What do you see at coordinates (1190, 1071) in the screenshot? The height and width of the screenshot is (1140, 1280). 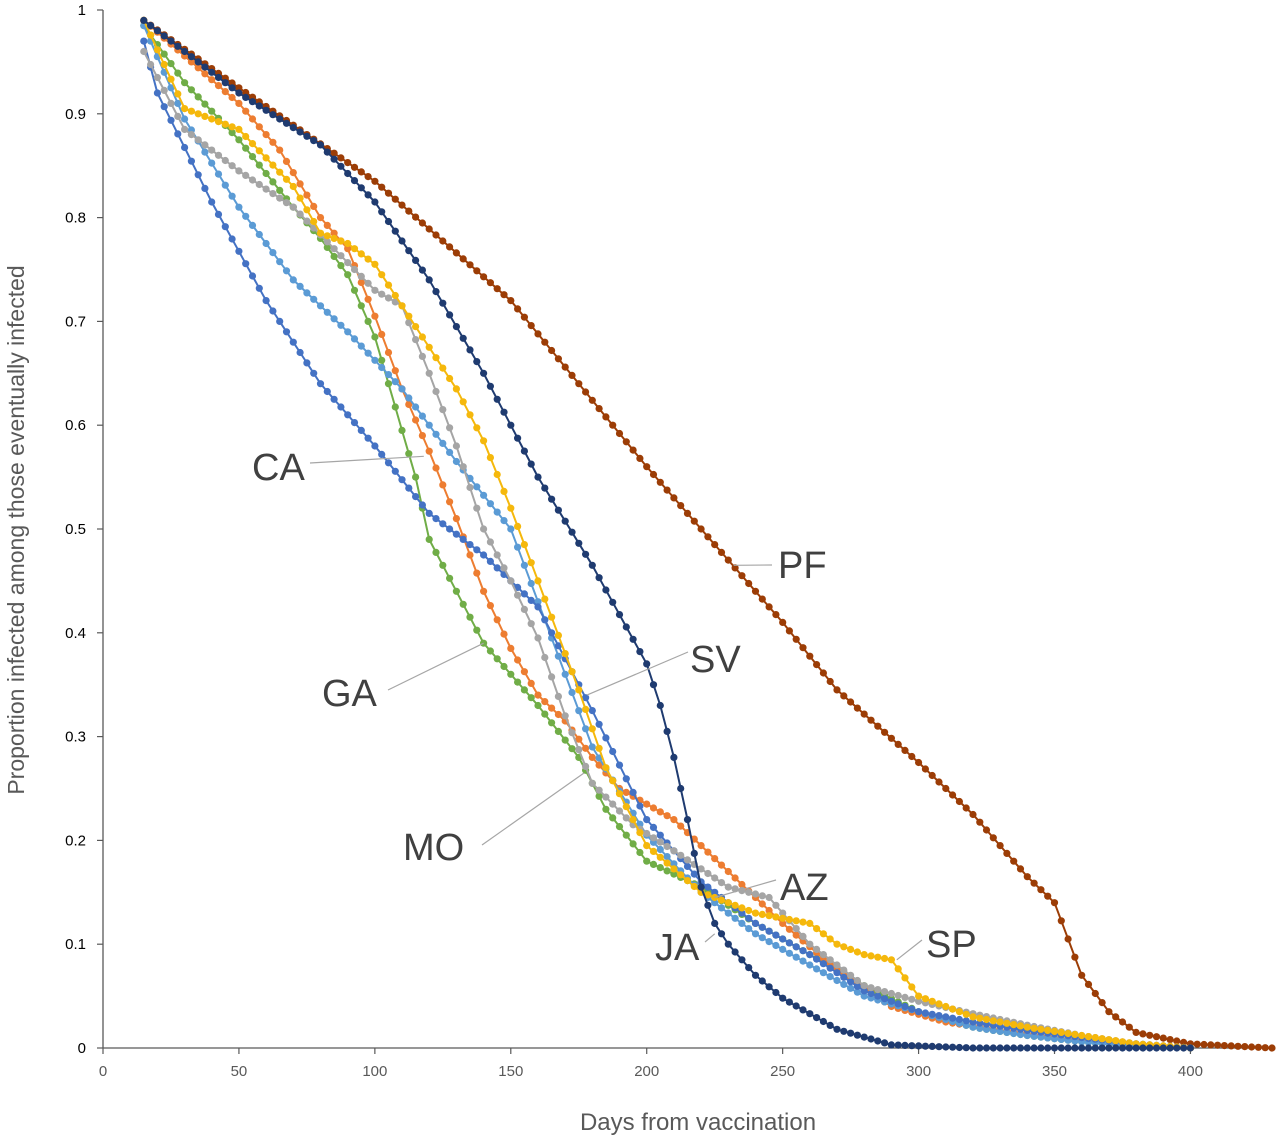 I see `x-tick-label: 400` at bounding box center [1190, 1071].